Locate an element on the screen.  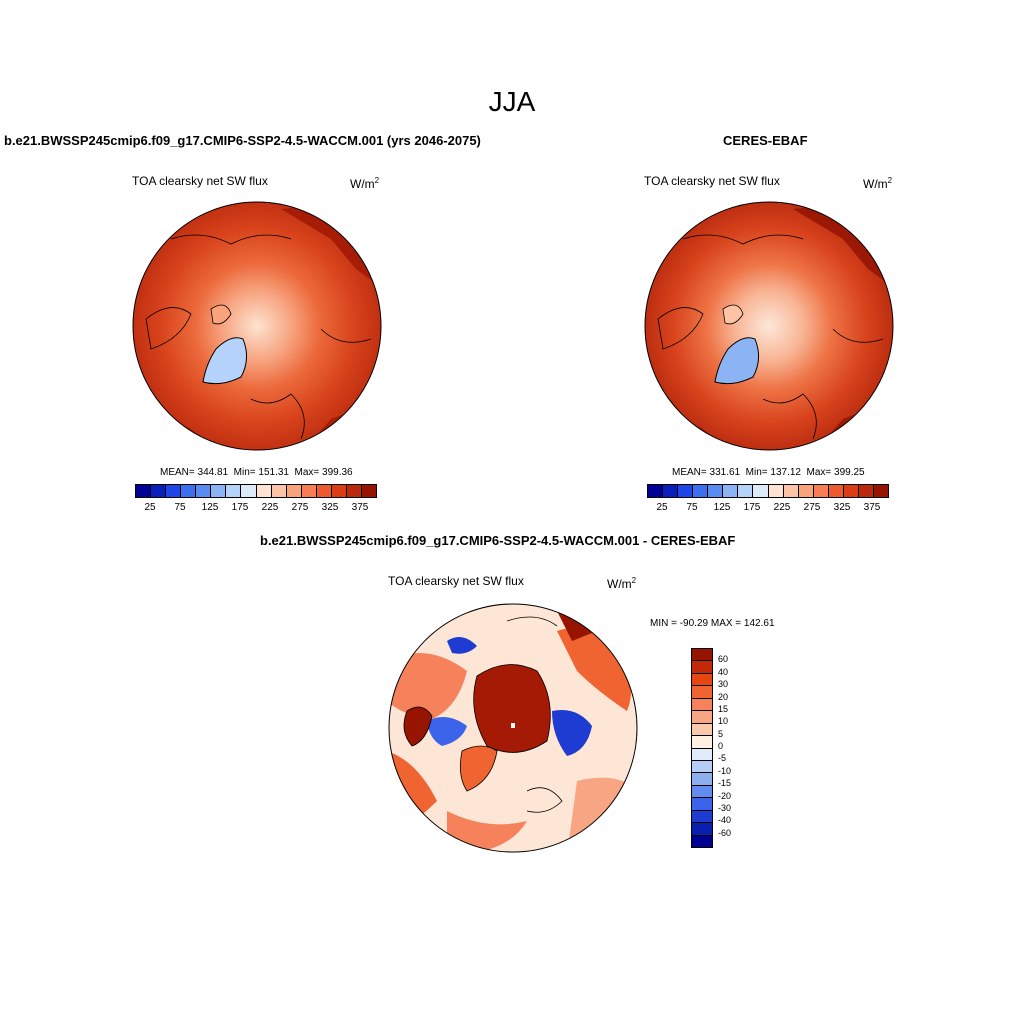
colorbar-label: -15 is located at coordinates (725, 783).